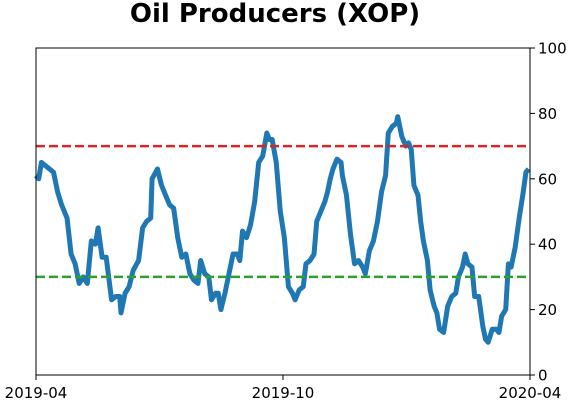 This screenshot has height=402, width=571. I want to click on chart-title: Oil Producers (XOP), so click(275, 14).